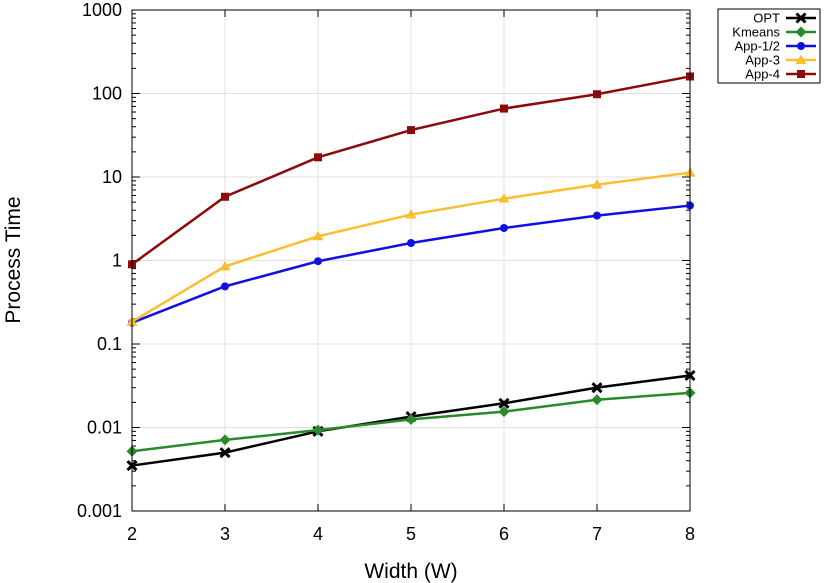 The image size is (830, 583). I want to click on legend-label-kmeans: Kmeans, so click(756, 32).